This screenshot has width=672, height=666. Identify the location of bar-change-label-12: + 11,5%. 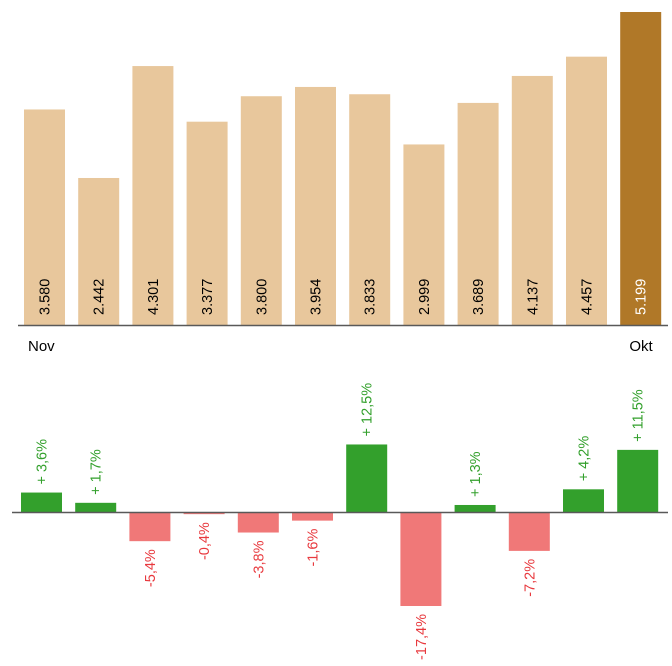
(639, 415).